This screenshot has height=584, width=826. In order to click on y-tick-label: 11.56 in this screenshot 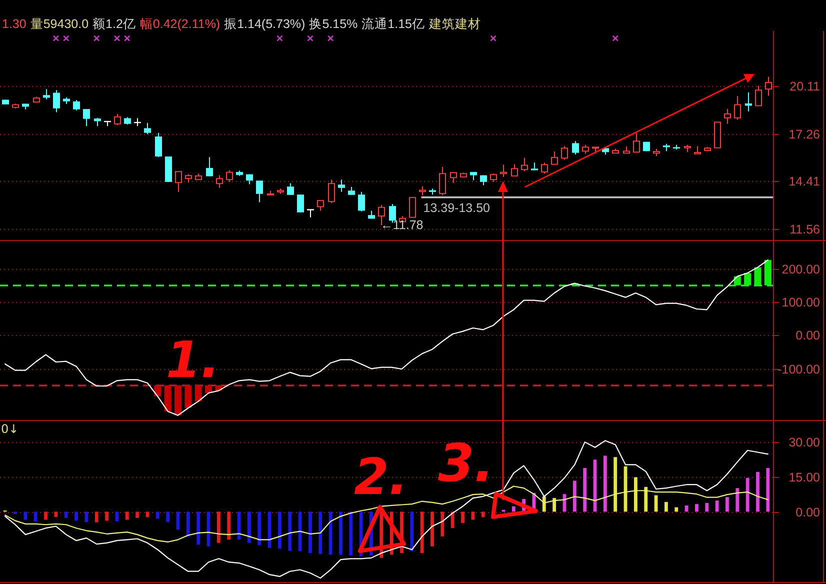, I will do `click(805, 229)`.